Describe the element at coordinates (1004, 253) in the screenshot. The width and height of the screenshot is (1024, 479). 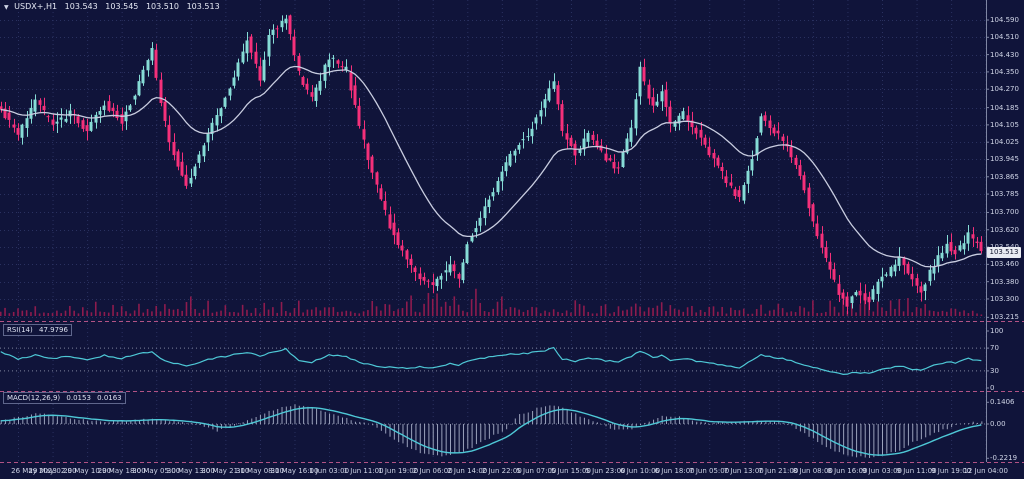
I see `current-price-tag: 103.513` at that location.